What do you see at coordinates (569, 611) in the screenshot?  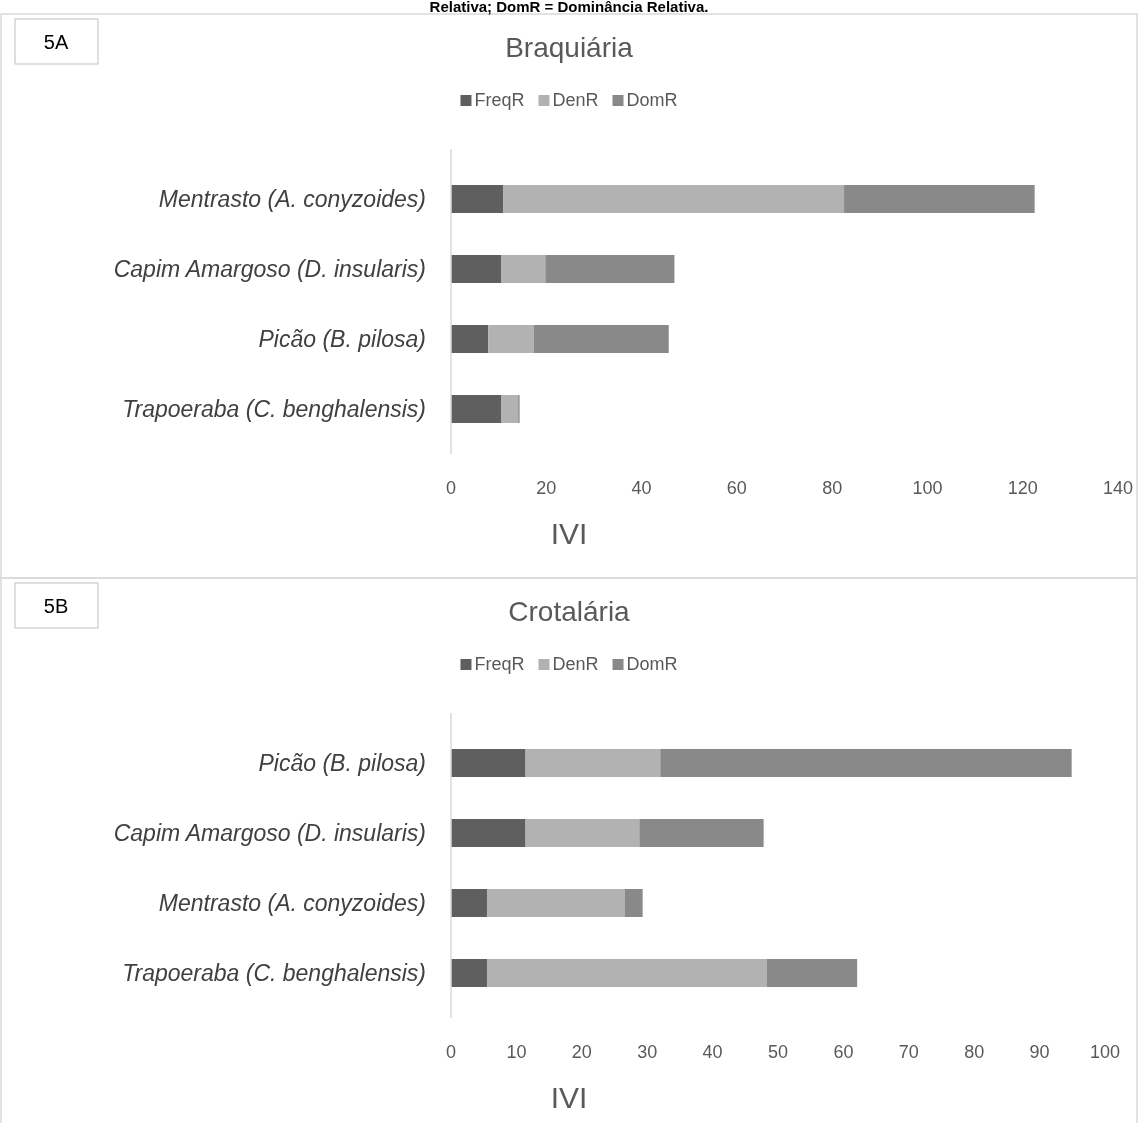 I see `chart-title: Crotalária` at bounding box center [569, 611].